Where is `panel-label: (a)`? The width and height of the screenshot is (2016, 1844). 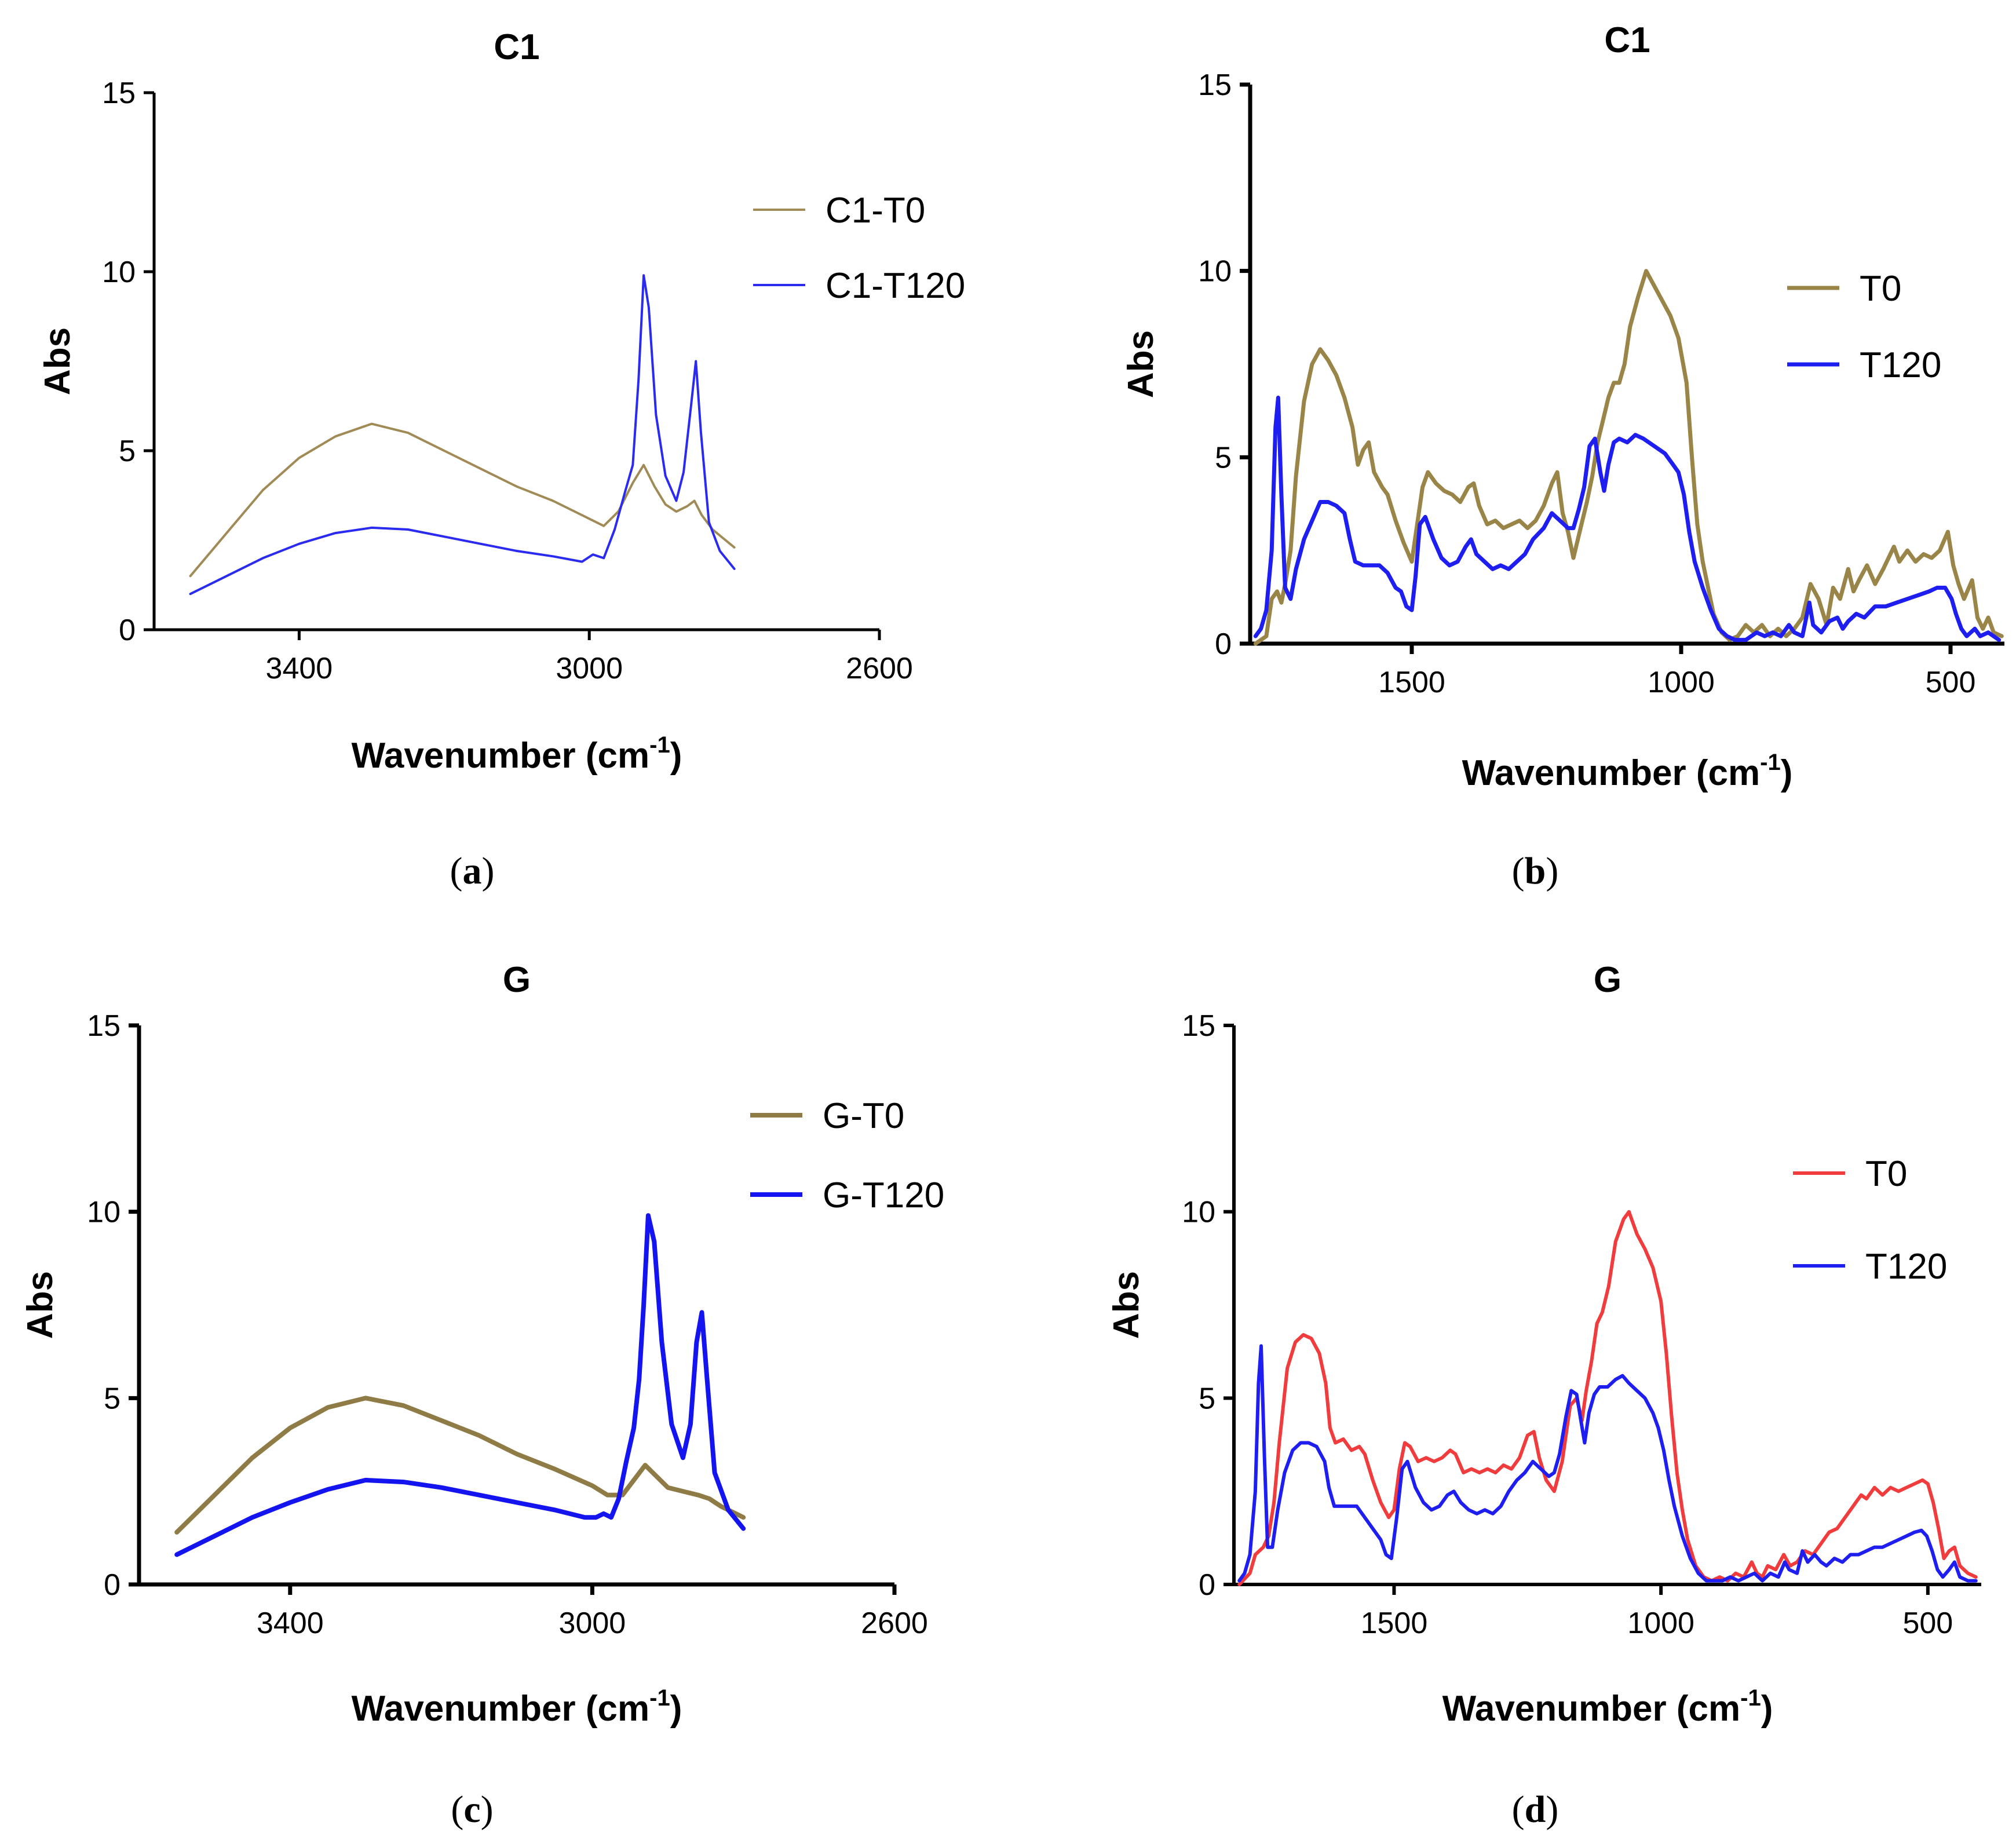
panel-label: (a) is located at coordinates (473, 871).